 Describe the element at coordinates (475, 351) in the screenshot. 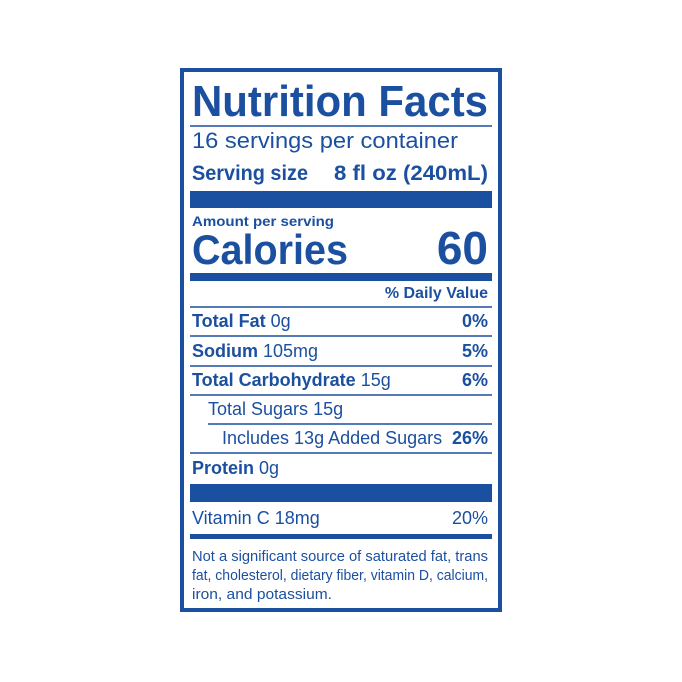

I see `nutrient-dv: 5%` at that location.